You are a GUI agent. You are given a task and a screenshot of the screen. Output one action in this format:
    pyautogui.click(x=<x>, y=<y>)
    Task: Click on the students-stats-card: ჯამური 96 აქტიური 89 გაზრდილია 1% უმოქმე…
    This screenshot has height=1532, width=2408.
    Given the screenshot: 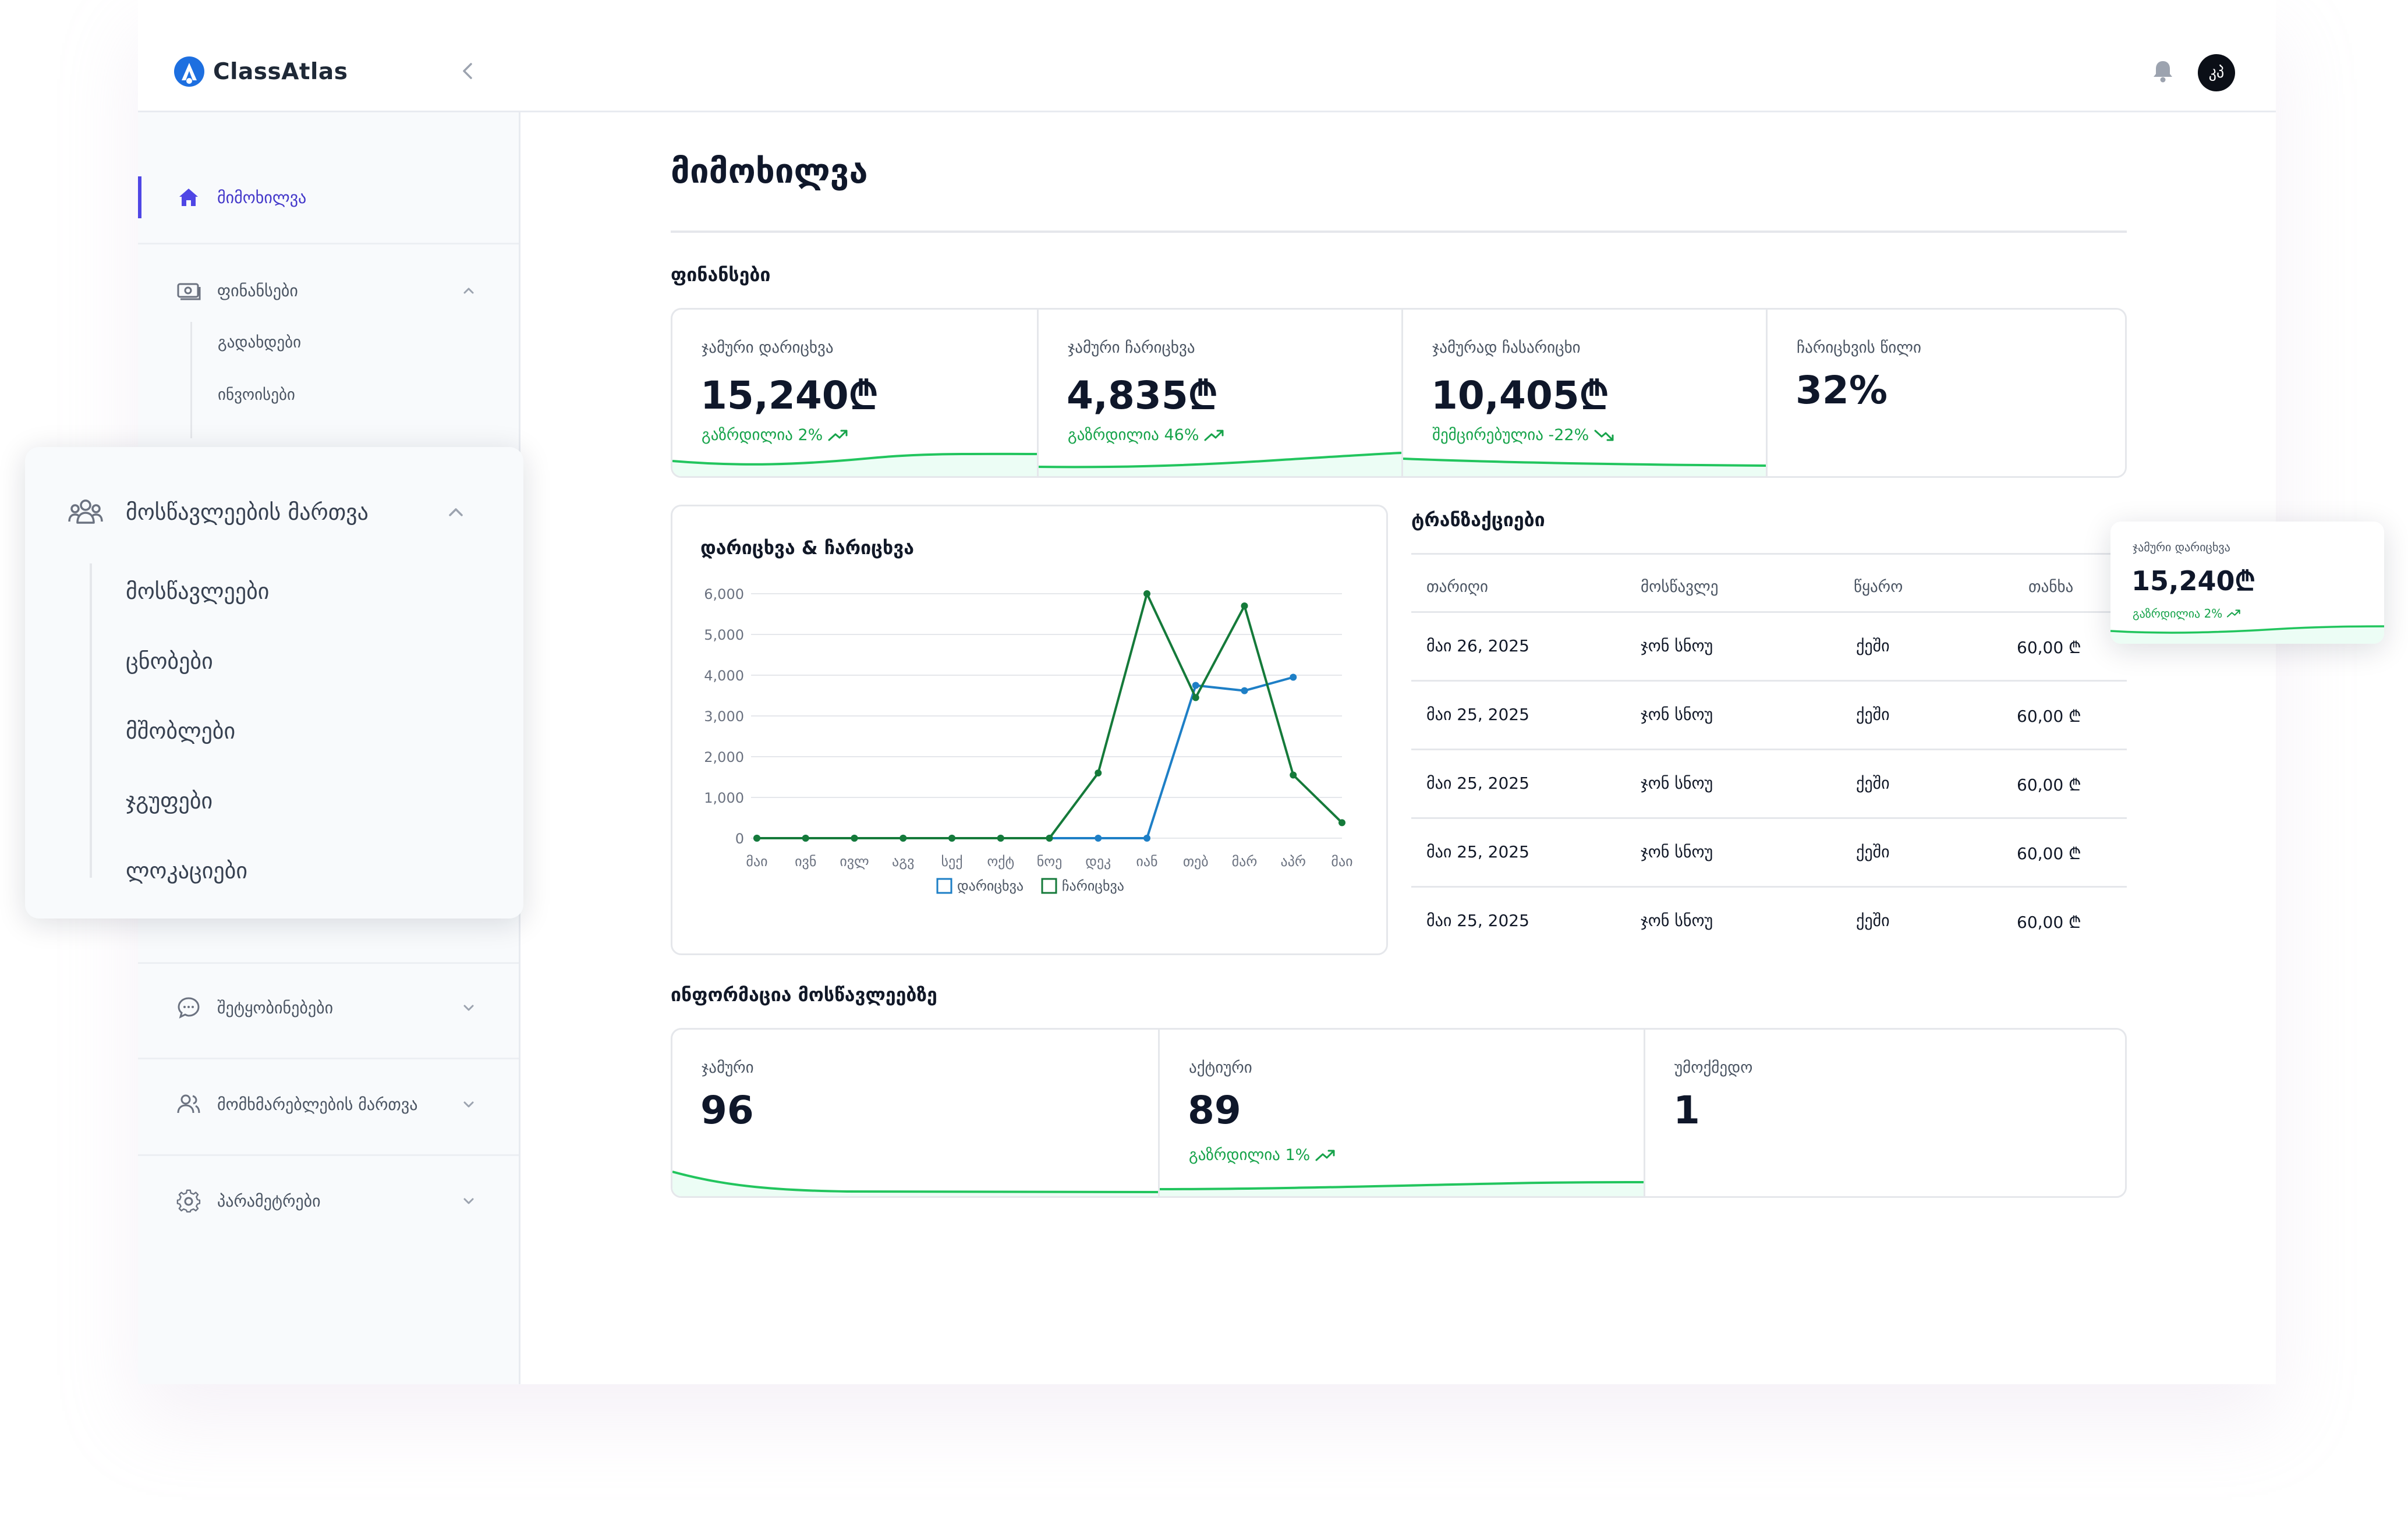 What is the action you would take?
    pyautogui.click(x=1399, y=1113)
    